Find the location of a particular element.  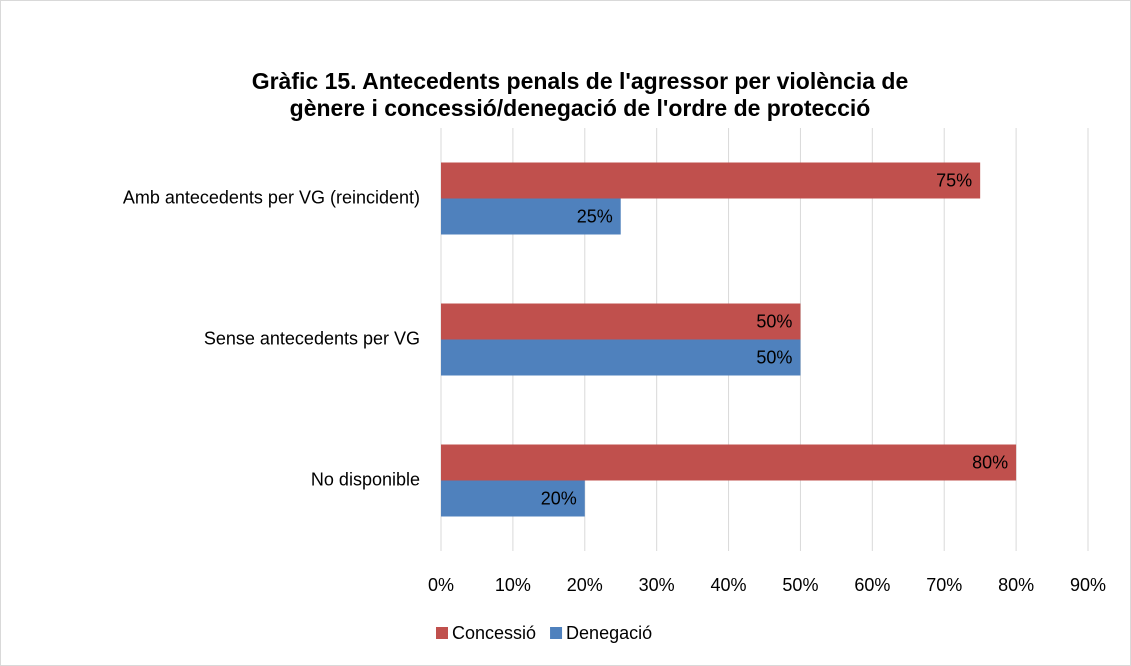

x-tick-label: 30% is located at coordinates (657, 585).